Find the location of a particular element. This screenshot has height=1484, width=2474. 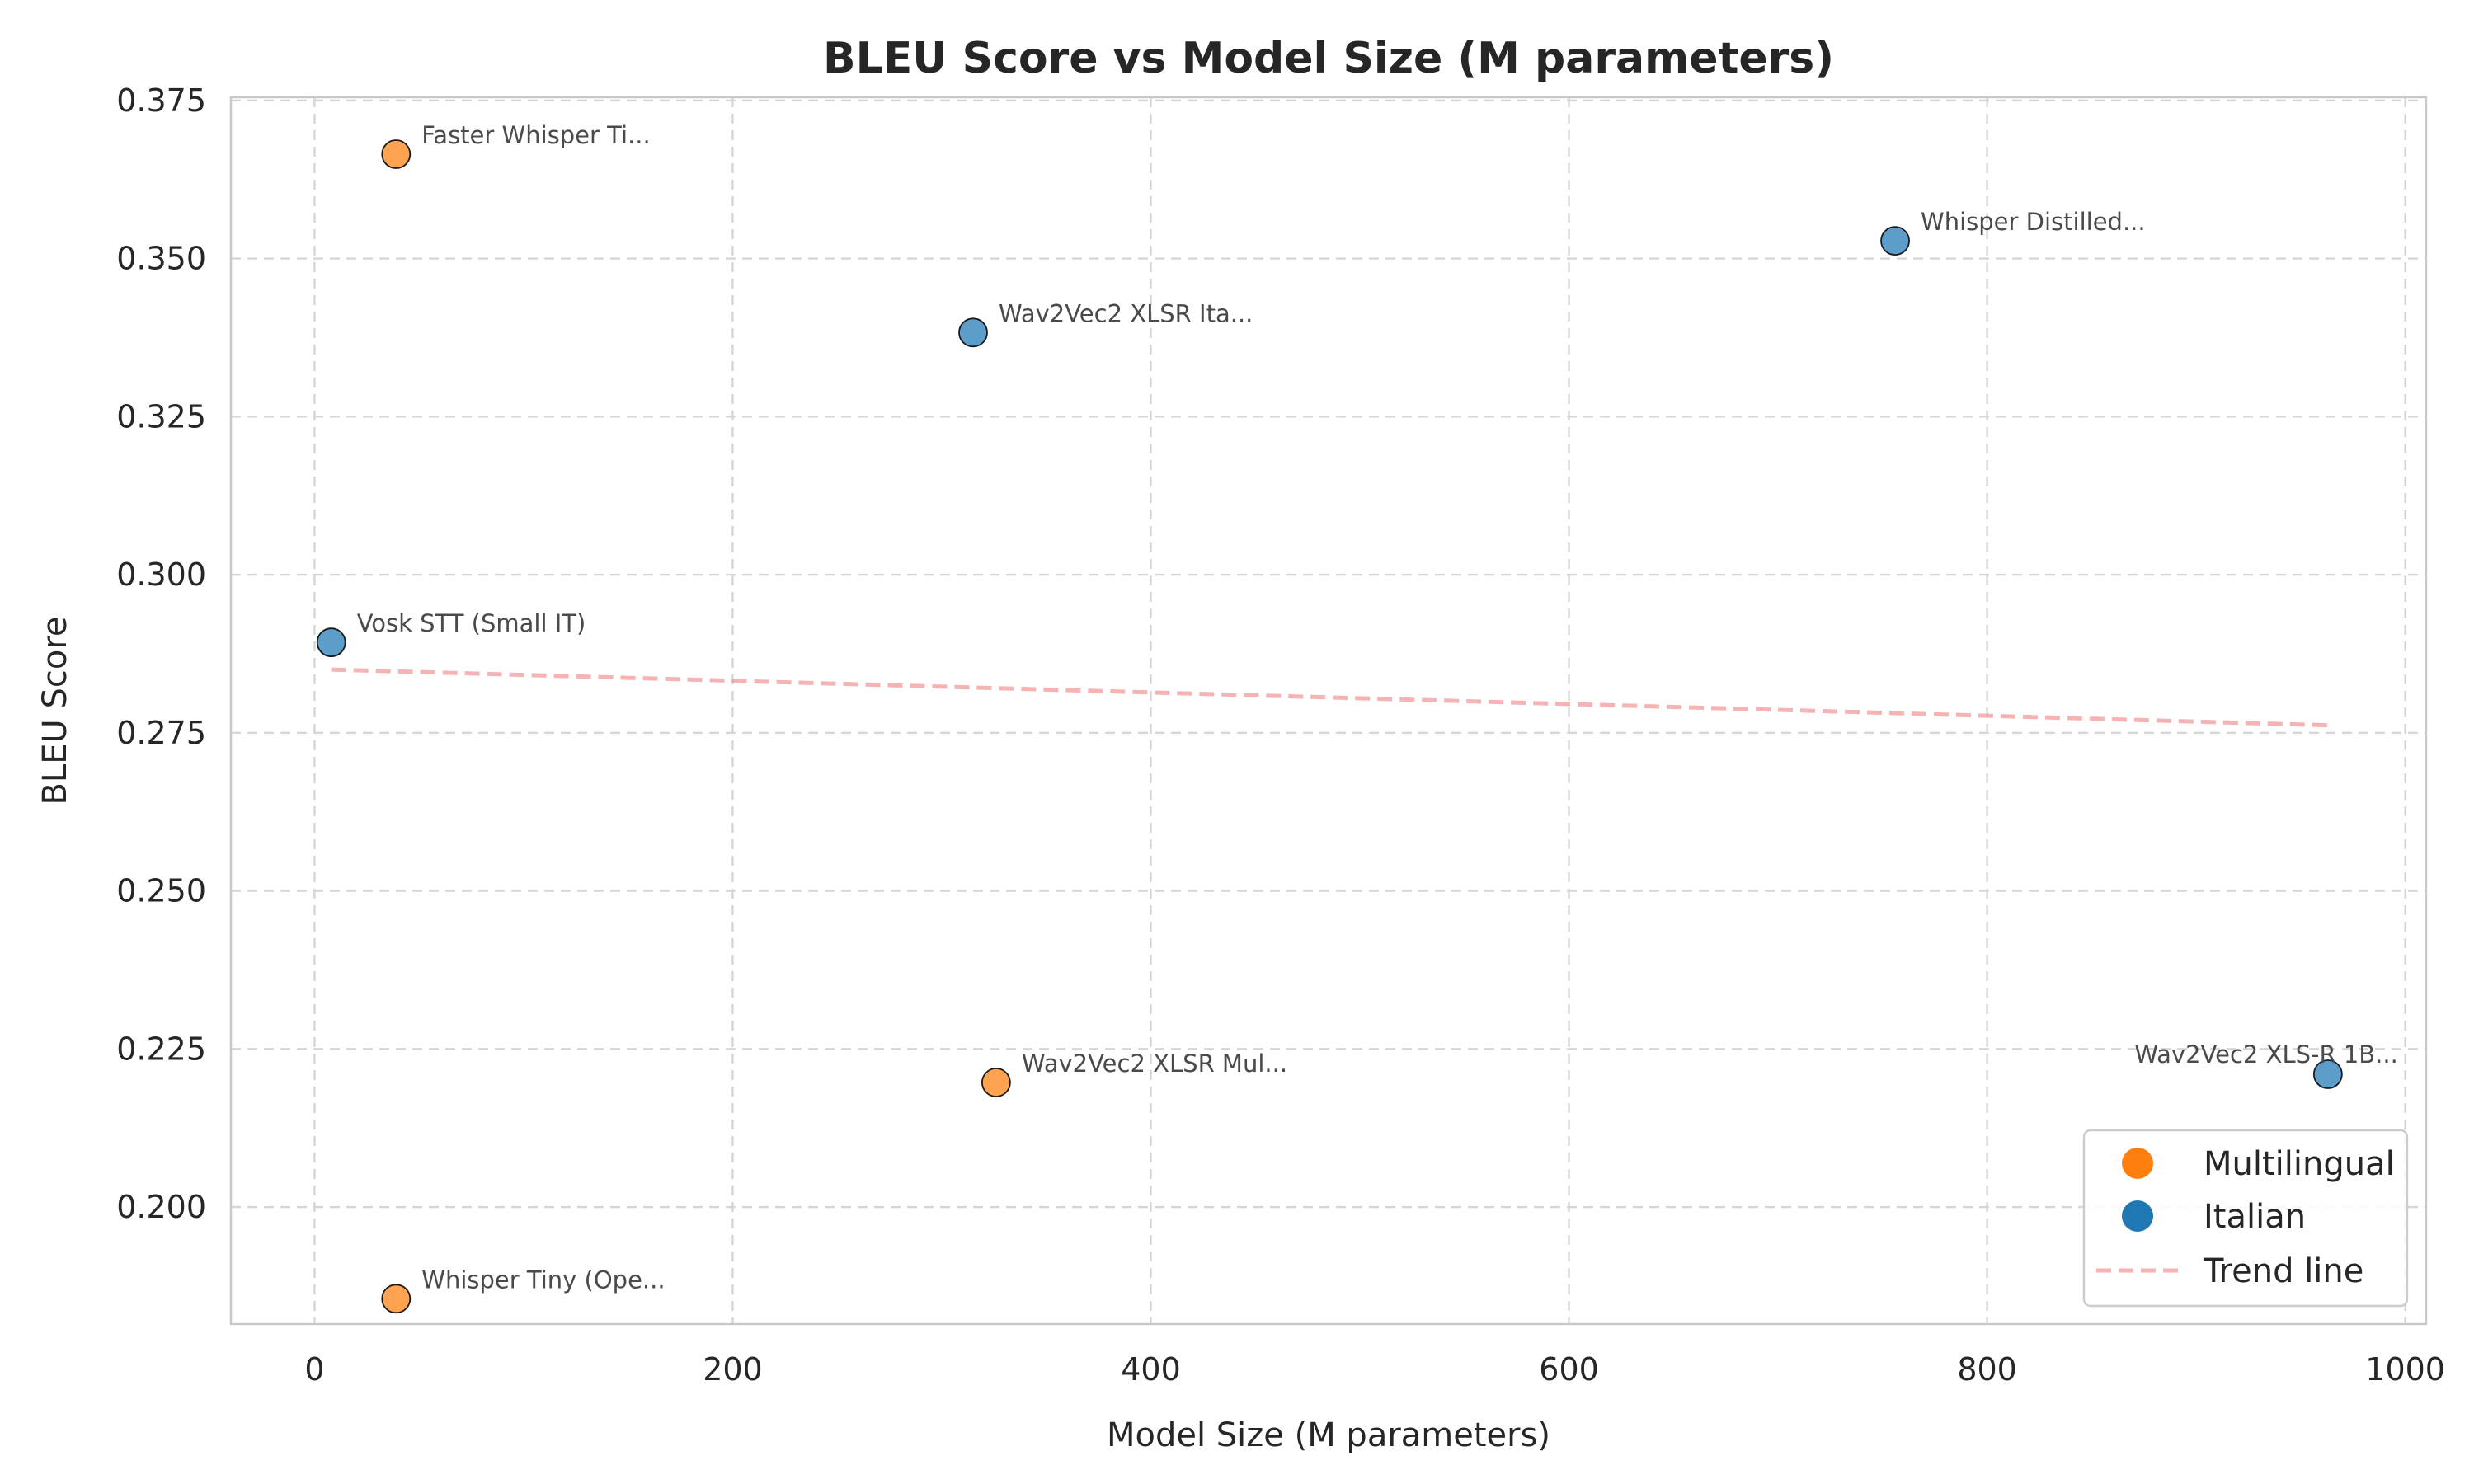

y-tick-labels: 0.200 0.225 0.250 0.275 0.300 0.325 0.350 0.375 is located at coordinates (161, 653).